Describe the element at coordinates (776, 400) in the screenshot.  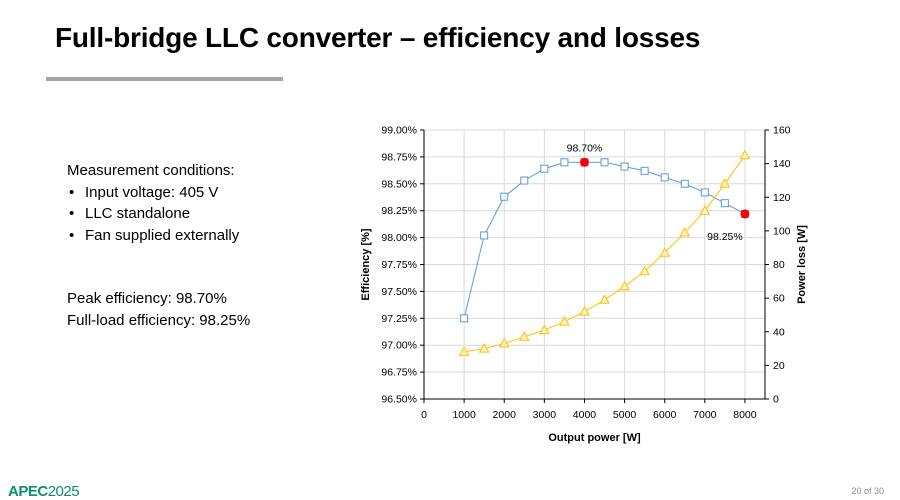
I see `y2-tick-label: 0` at that location.